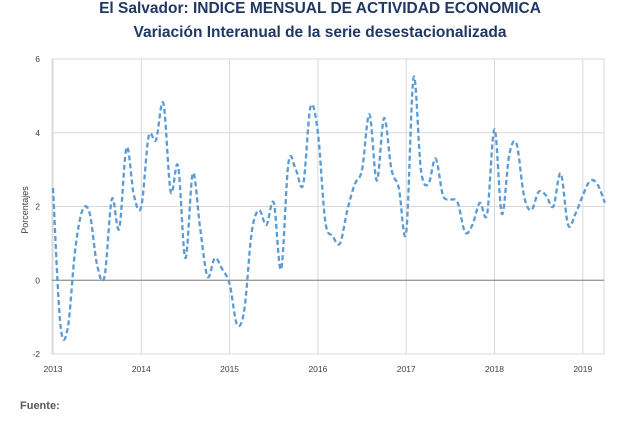 This screenshot has width=640, height=424. I want to click on x-tick-label: 2015, so click(229, 369).